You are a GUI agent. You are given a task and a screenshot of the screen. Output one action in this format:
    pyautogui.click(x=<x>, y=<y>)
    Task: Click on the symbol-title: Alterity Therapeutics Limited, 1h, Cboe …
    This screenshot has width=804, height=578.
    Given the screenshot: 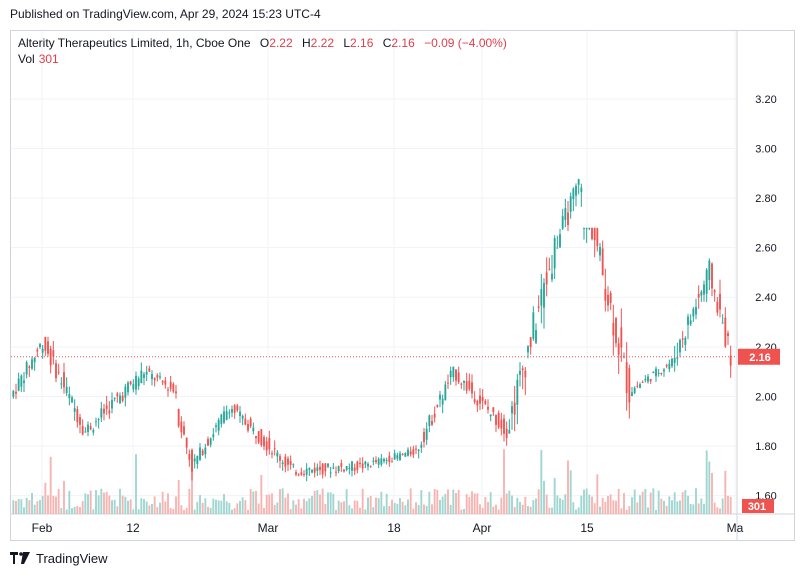 What is the action you would take?
    pyautogui.click(x=134, y=43)
    